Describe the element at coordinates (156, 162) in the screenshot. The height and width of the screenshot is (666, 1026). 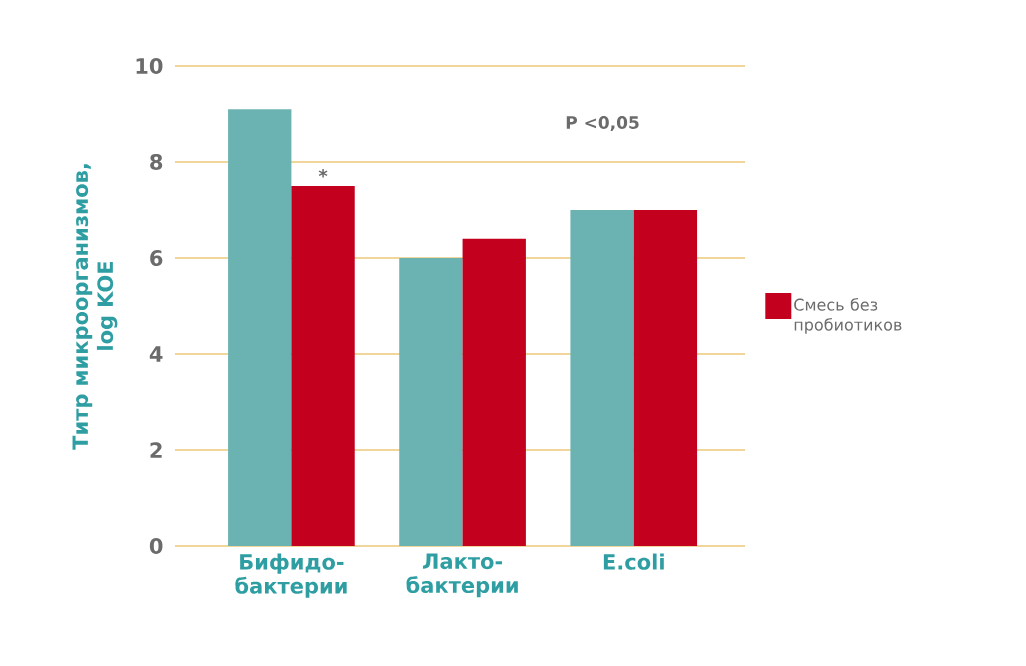
I see `y-tick-label: 8` at that location.